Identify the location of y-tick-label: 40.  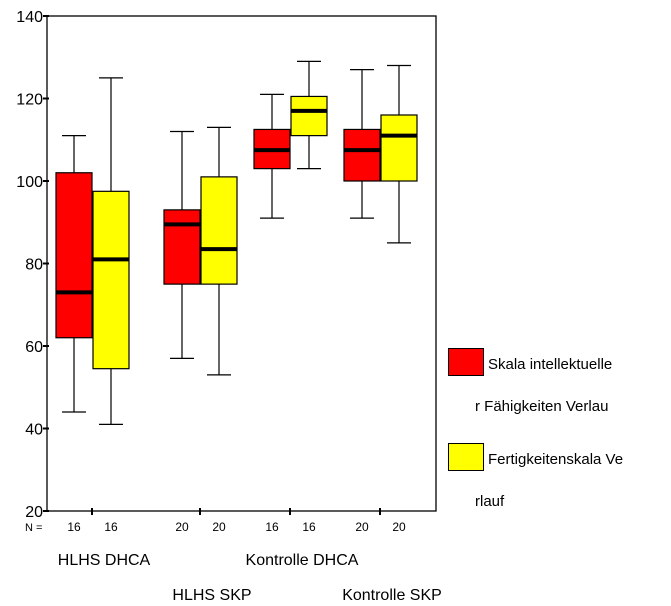
(34, 430).